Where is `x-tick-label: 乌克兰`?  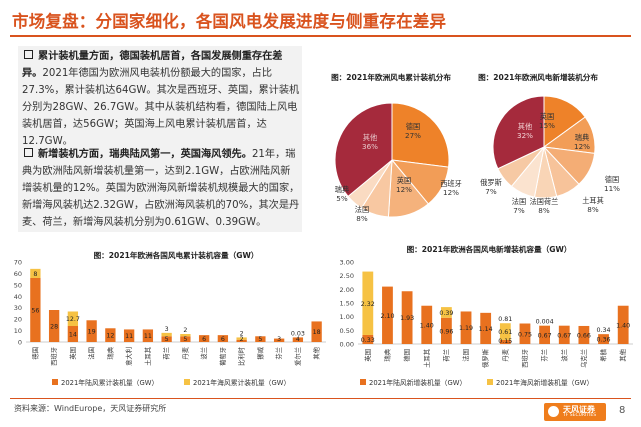
x-tick-label: 乌克兰 is located at coordinates (583, 358).